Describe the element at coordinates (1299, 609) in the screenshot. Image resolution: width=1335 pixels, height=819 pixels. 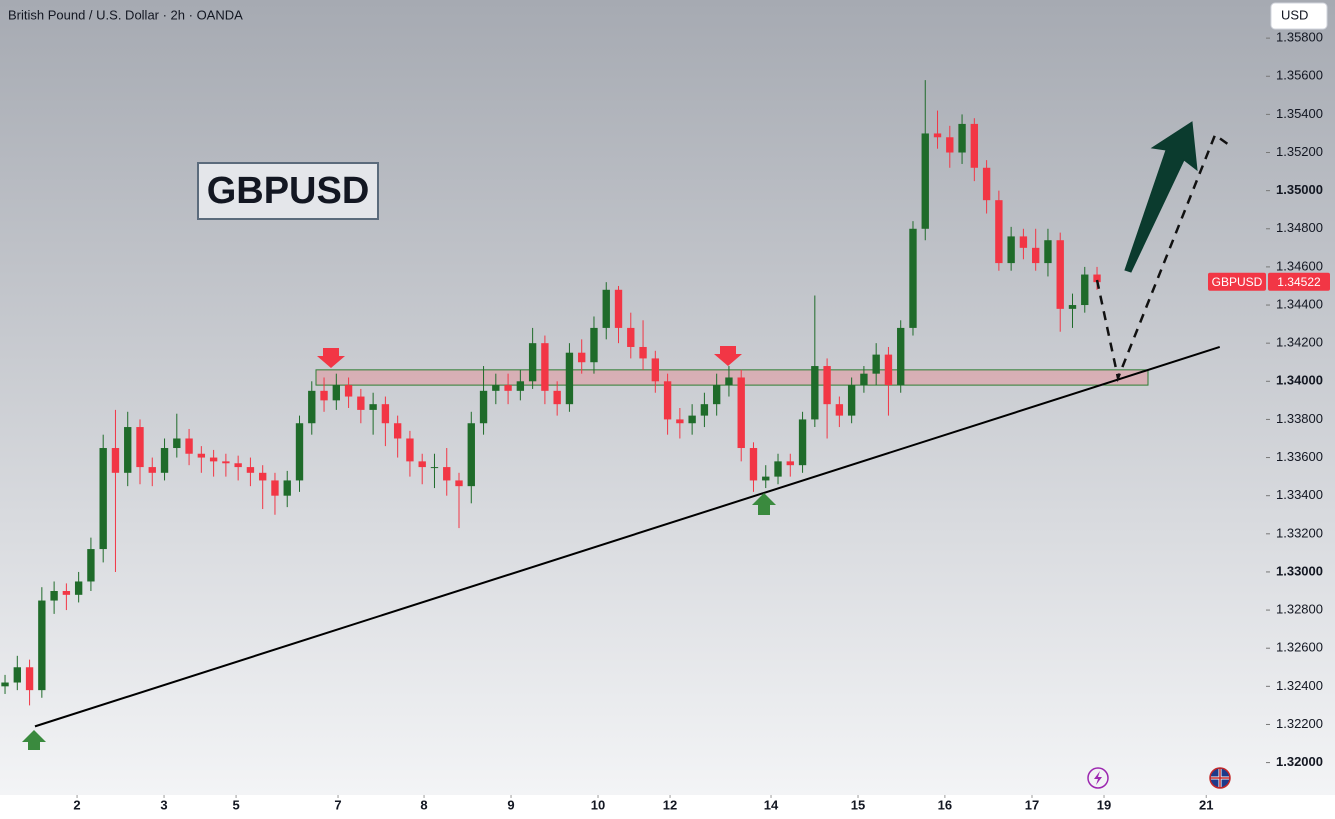
I see `y-tick-label: 1.32800` at that location.